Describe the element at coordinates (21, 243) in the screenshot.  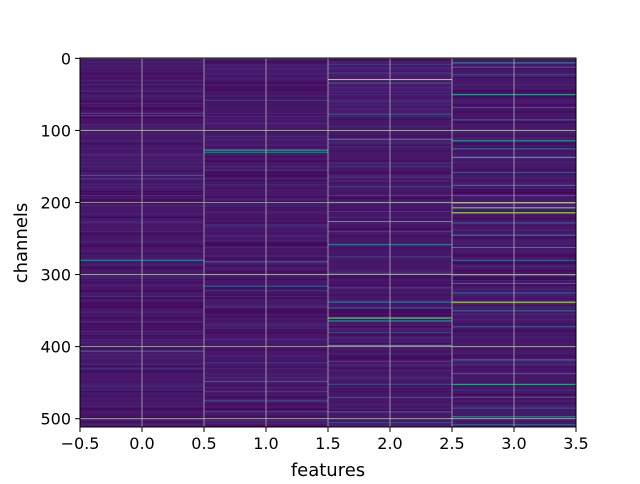
I see `y-axis-label: channels` at that location.